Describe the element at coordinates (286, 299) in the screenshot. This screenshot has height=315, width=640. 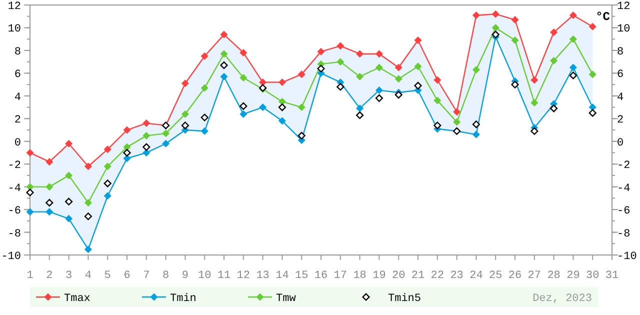
I see `legend-label: Tmw` at that location.